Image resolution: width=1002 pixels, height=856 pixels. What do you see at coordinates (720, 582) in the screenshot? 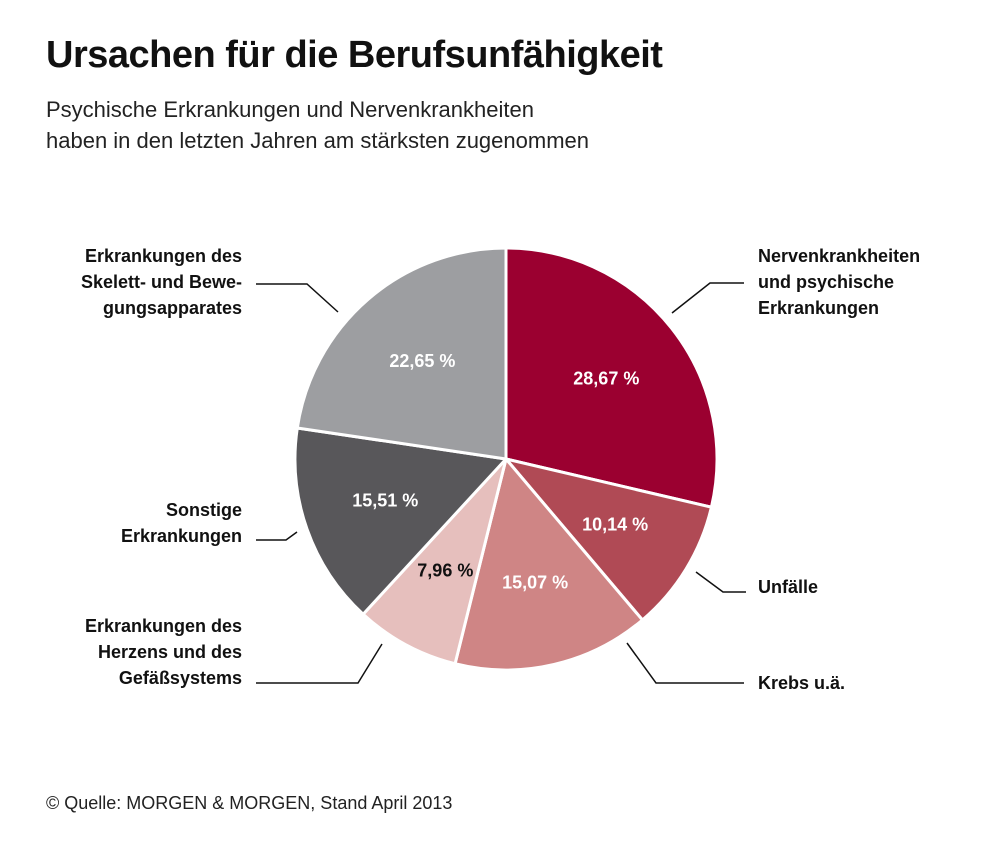
I see `leader-line-unfaelle` at bounding box center [720, 582].